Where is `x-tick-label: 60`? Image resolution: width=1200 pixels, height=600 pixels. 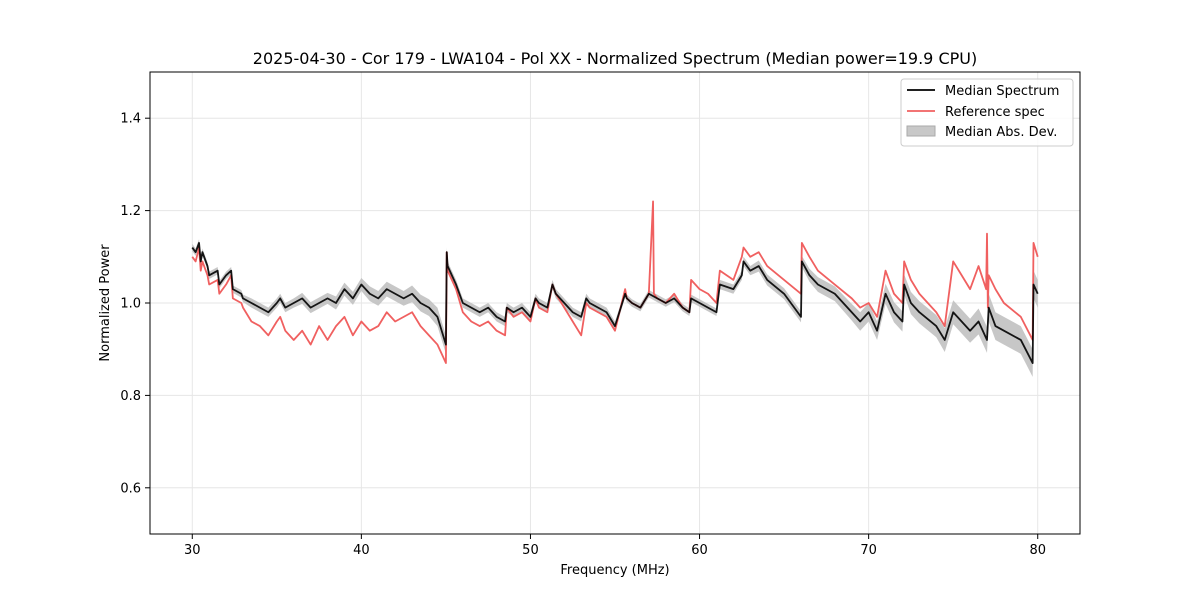 x-tick-label: 60 is located at coordinates (699, 550).